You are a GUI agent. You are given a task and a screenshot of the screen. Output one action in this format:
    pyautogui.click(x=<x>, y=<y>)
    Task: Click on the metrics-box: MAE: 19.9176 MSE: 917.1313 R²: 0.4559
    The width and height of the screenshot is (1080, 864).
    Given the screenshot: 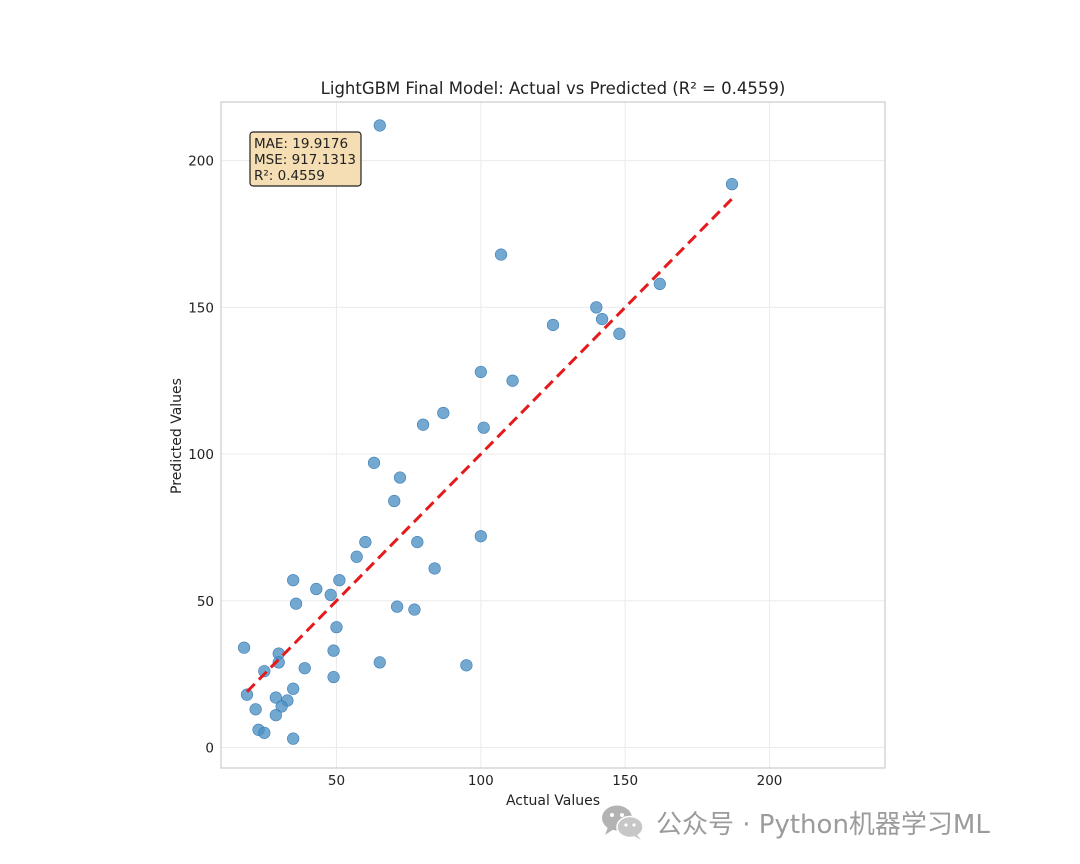 What is the action you would take?
    pyautogui.click(x=305, y=159)
    